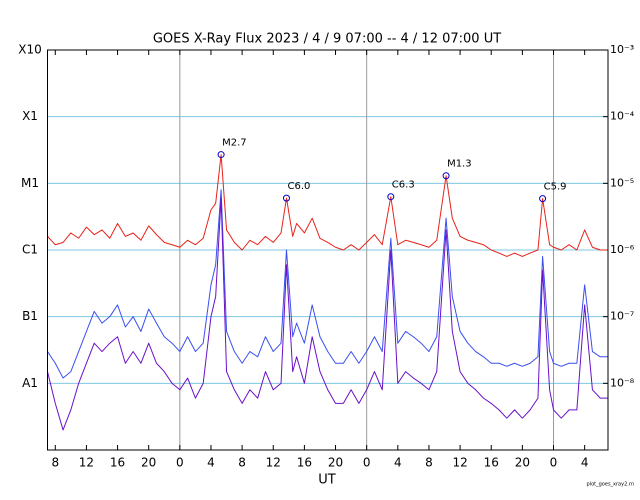  What do you see at coordinates (622, 116) in the screenshot?
I see `y2-tick-label: 10⁻⁴` at bounding box center [622, 116].